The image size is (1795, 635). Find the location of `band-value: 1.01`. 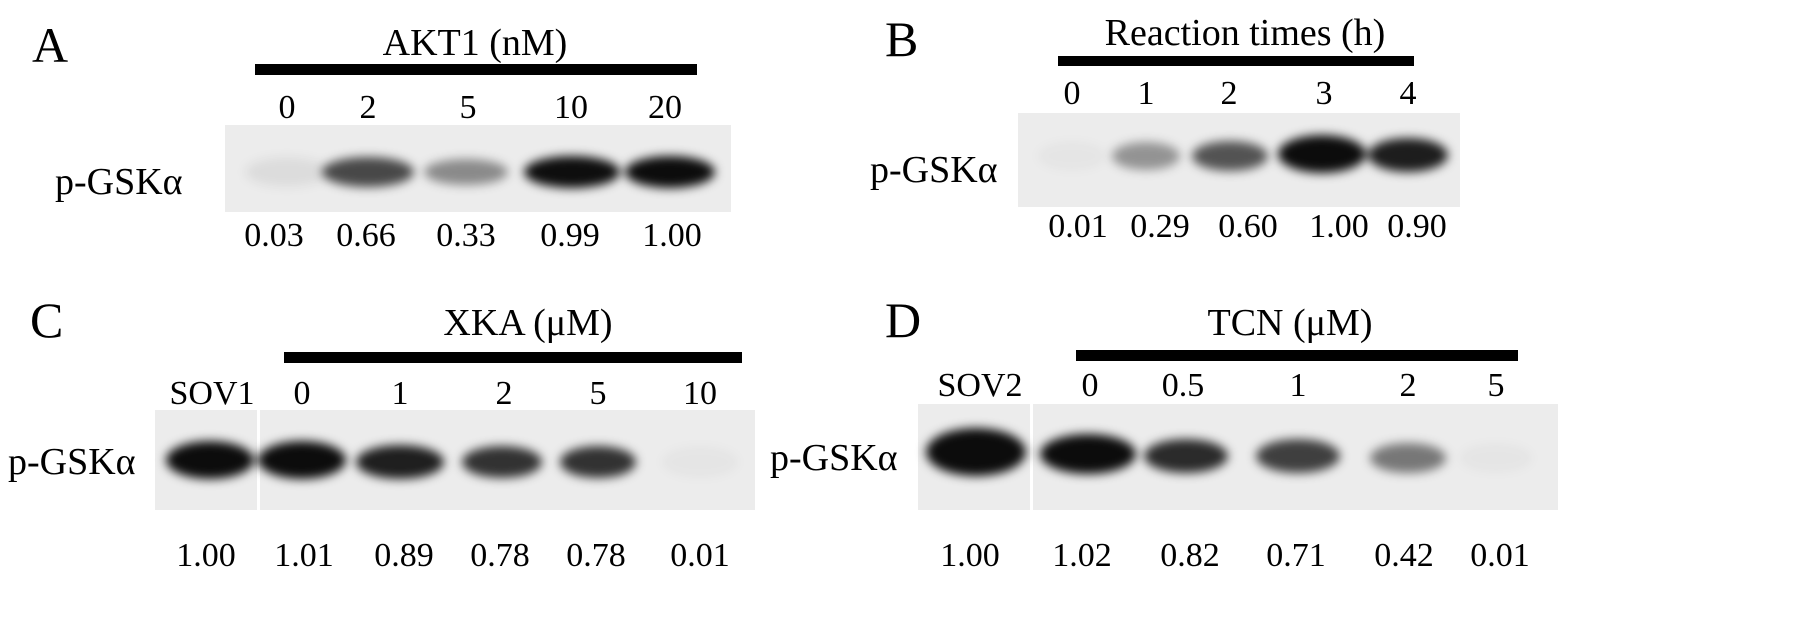

band-value: 1.01 is located at coordinates (304, 555).